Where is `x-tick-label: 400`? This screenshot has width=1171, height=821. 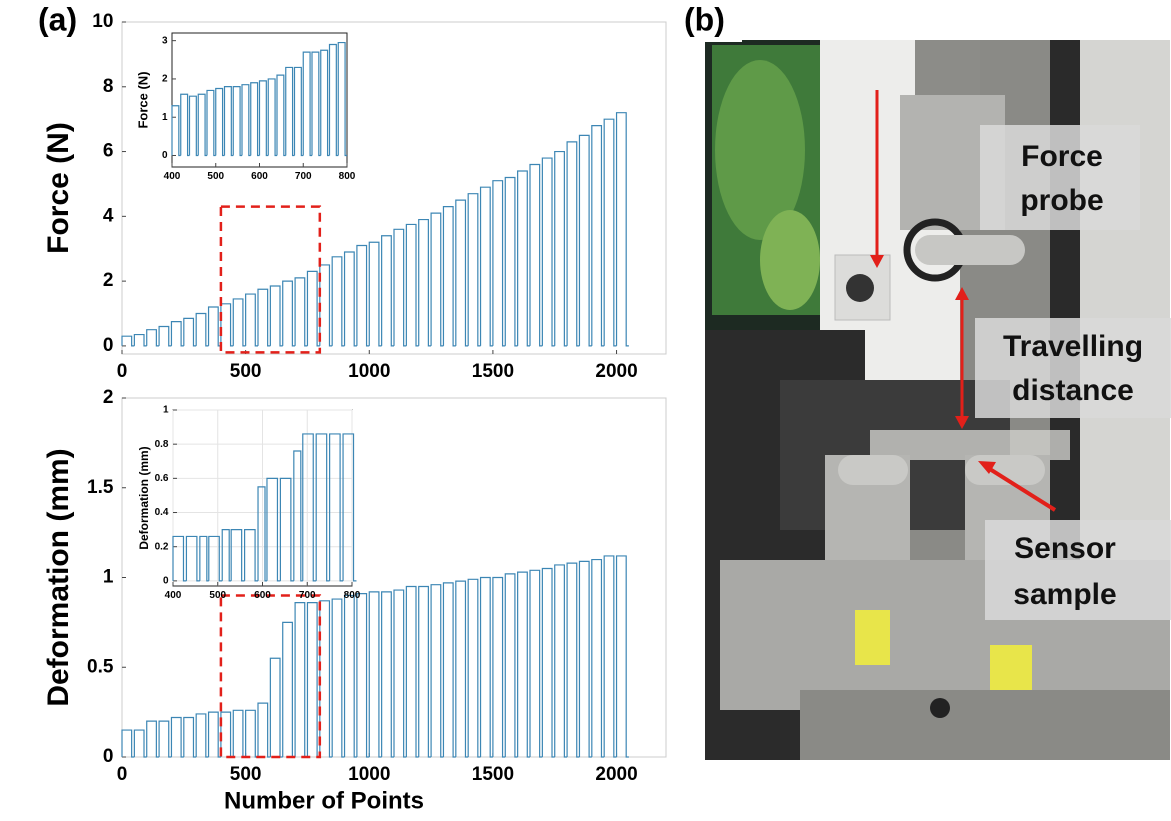 x-tick-label: 400 is located at coordinates (172, 176).